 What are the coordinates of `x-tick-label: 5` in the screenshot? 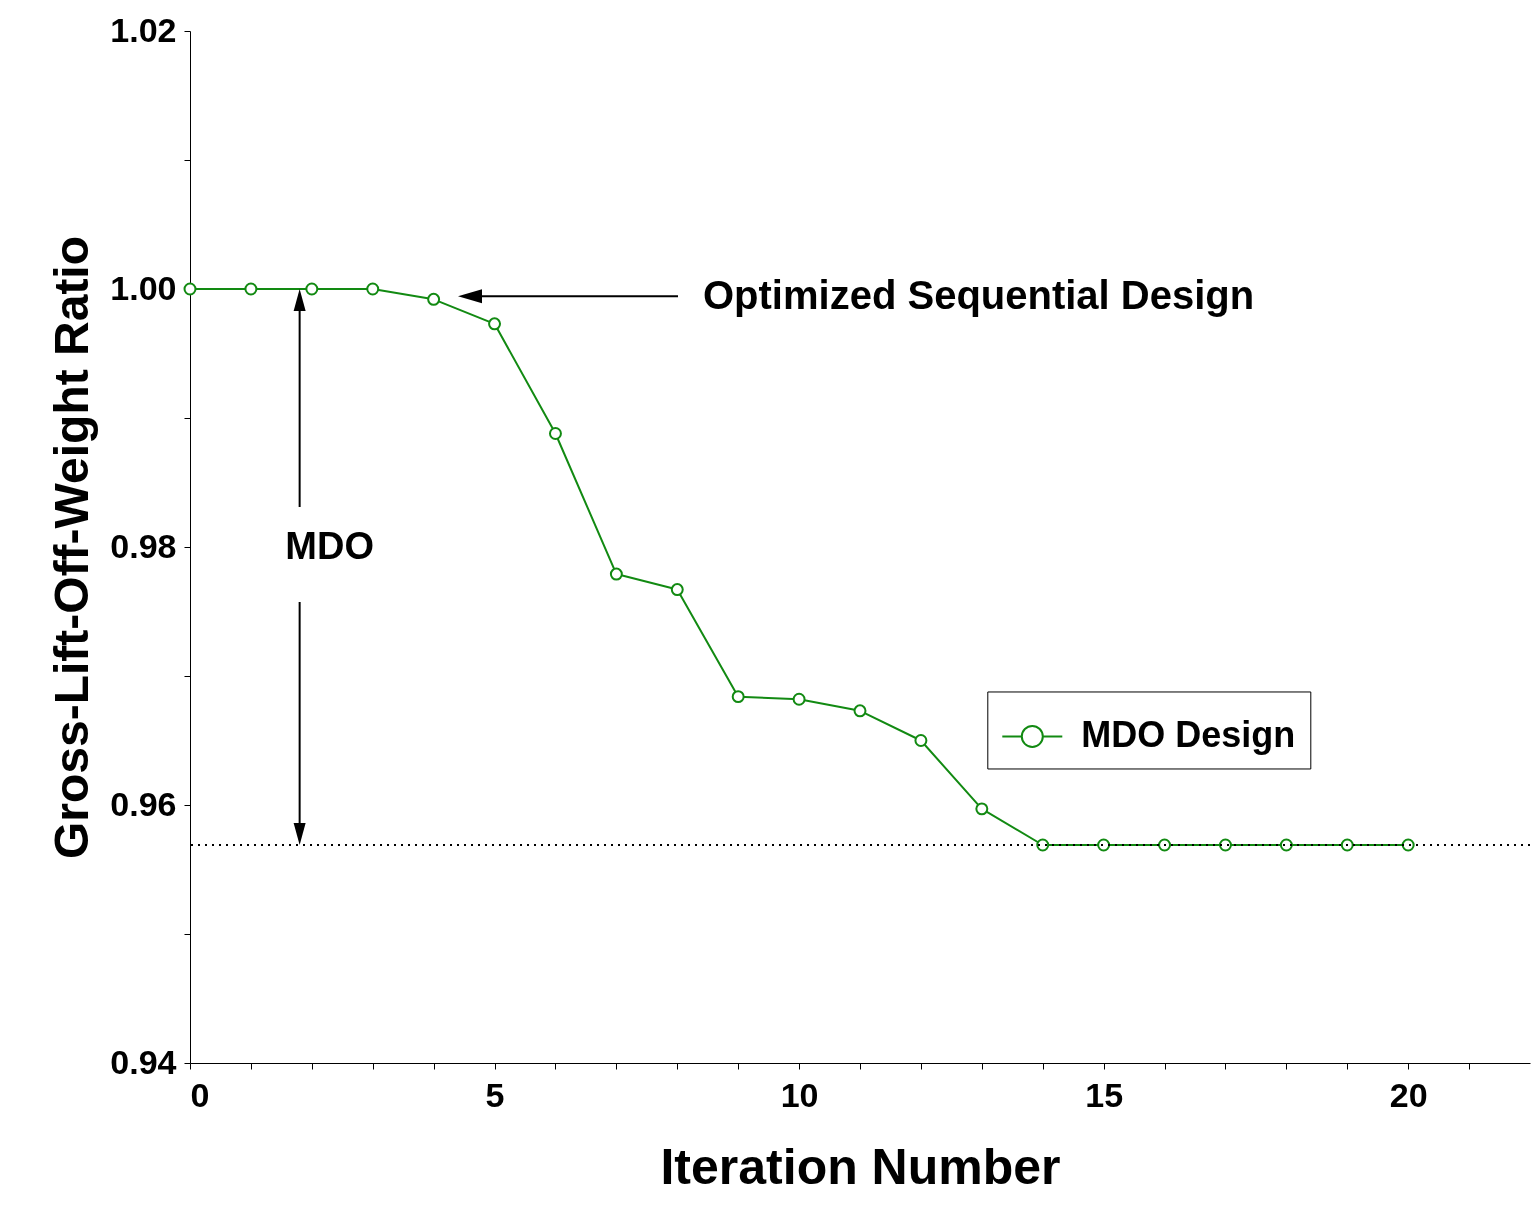 It's located at (495, 1094).